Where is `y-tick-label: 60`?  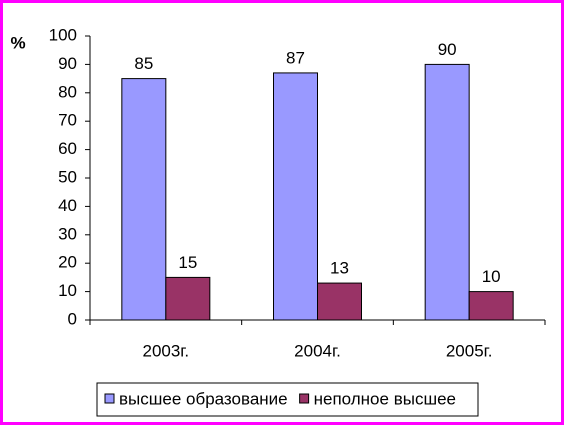
y-tick-label: 60 is located at coordinates (67, 148).